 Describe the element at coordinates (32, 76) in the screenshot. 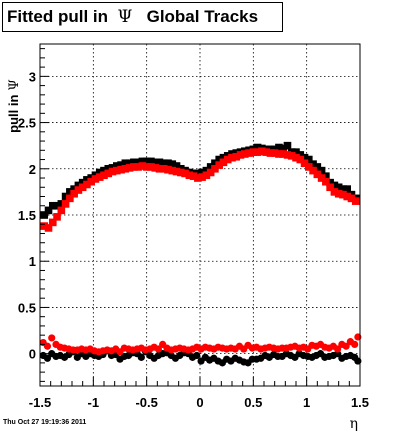

I see `y-tick-label: 3` at that location.